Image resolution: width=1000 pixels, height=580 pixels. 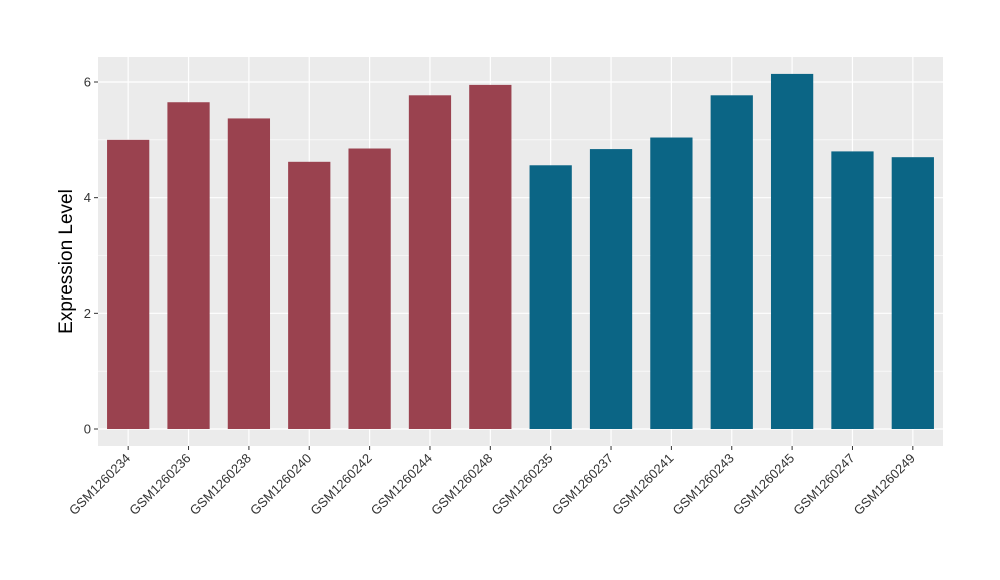 What do you see at coordinates (823, 484) in the screenshot?
I see `x-tick-label: GSM1260247` at bounding box center [823, 484].